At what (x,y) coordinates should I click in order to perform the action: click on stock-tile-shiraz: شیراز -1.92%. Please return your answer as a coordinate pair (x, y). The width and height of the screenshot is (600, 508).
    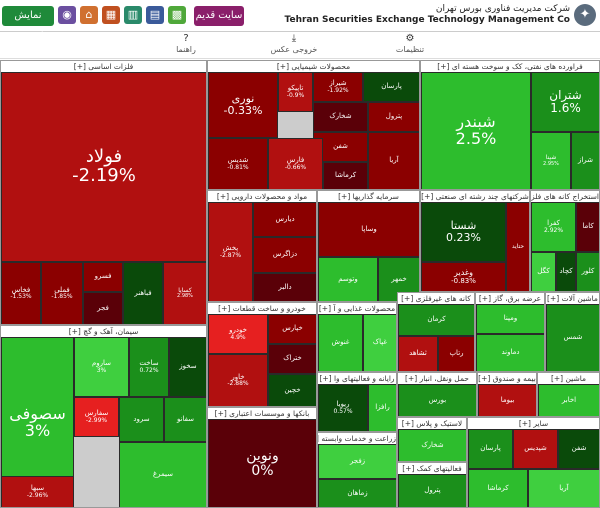
    Looking at the image, I should click on (338, 87).